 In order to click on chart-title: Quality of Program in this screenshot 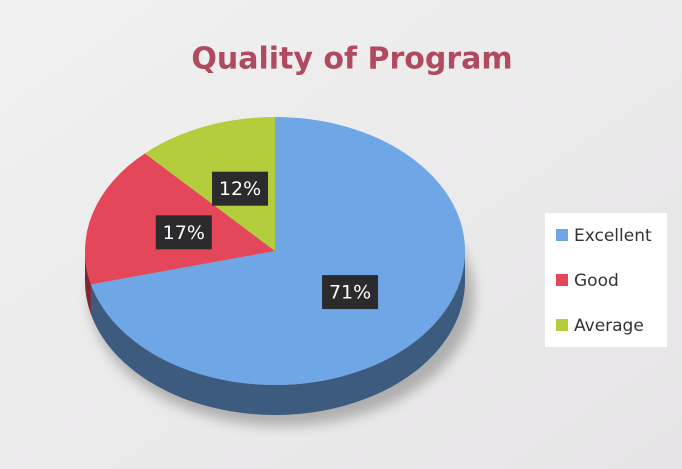, I will do `click(351, 59)`.